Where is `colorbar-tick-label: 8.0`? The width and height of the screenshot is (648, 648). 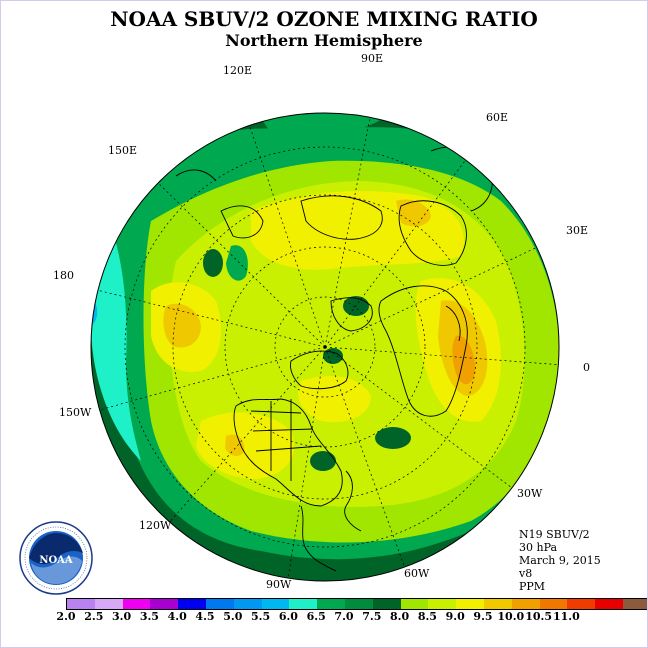
colorbar-tick-label: 8.0 is located at coordinates (400, 616).